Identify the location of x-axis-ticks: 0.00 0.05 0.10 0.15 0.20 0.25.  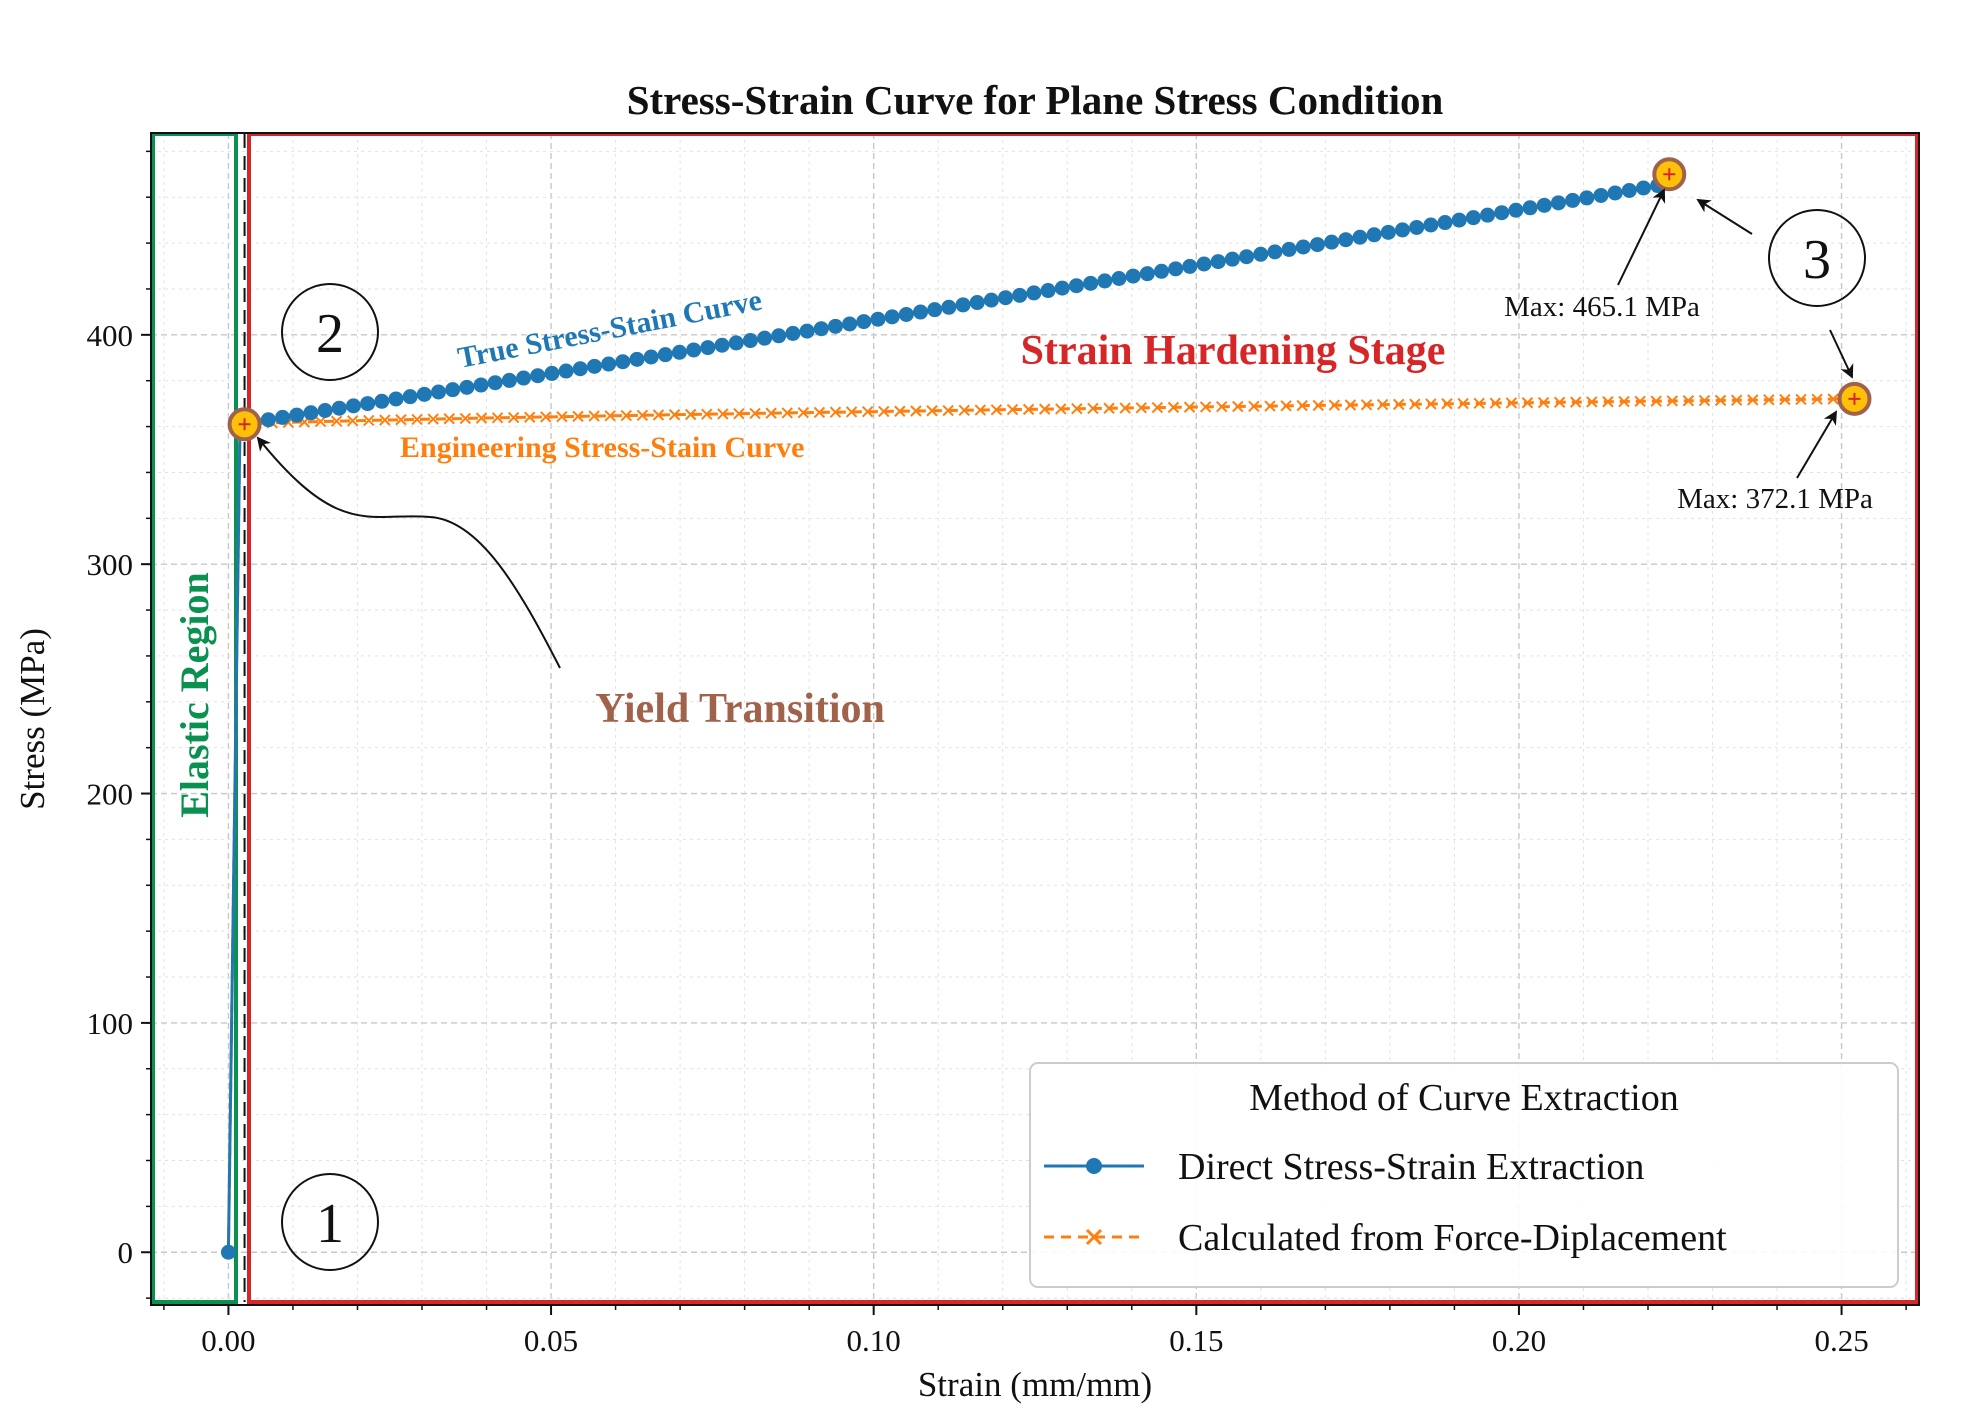
(1035, 1331).